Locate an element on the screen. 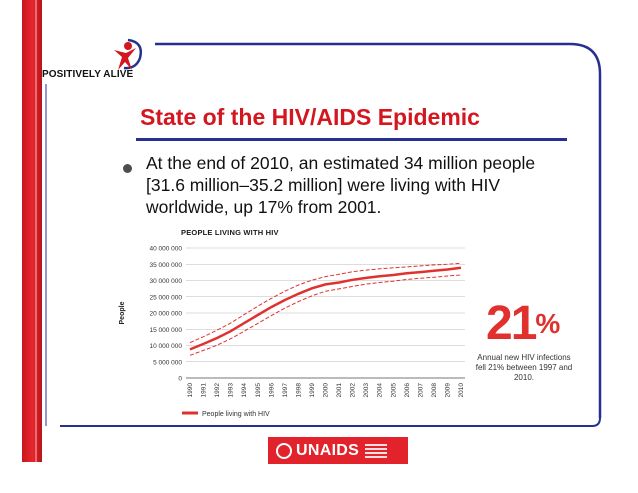 This screenshot has height=493, width=638. x-tick-label: 2009 is located at coordinates (447, 390).